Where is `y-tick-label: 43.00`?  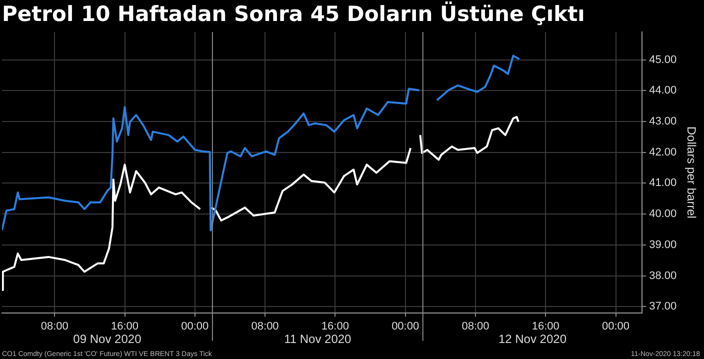
y-tick-label: 43.00 is located at coordinates (663, 122).